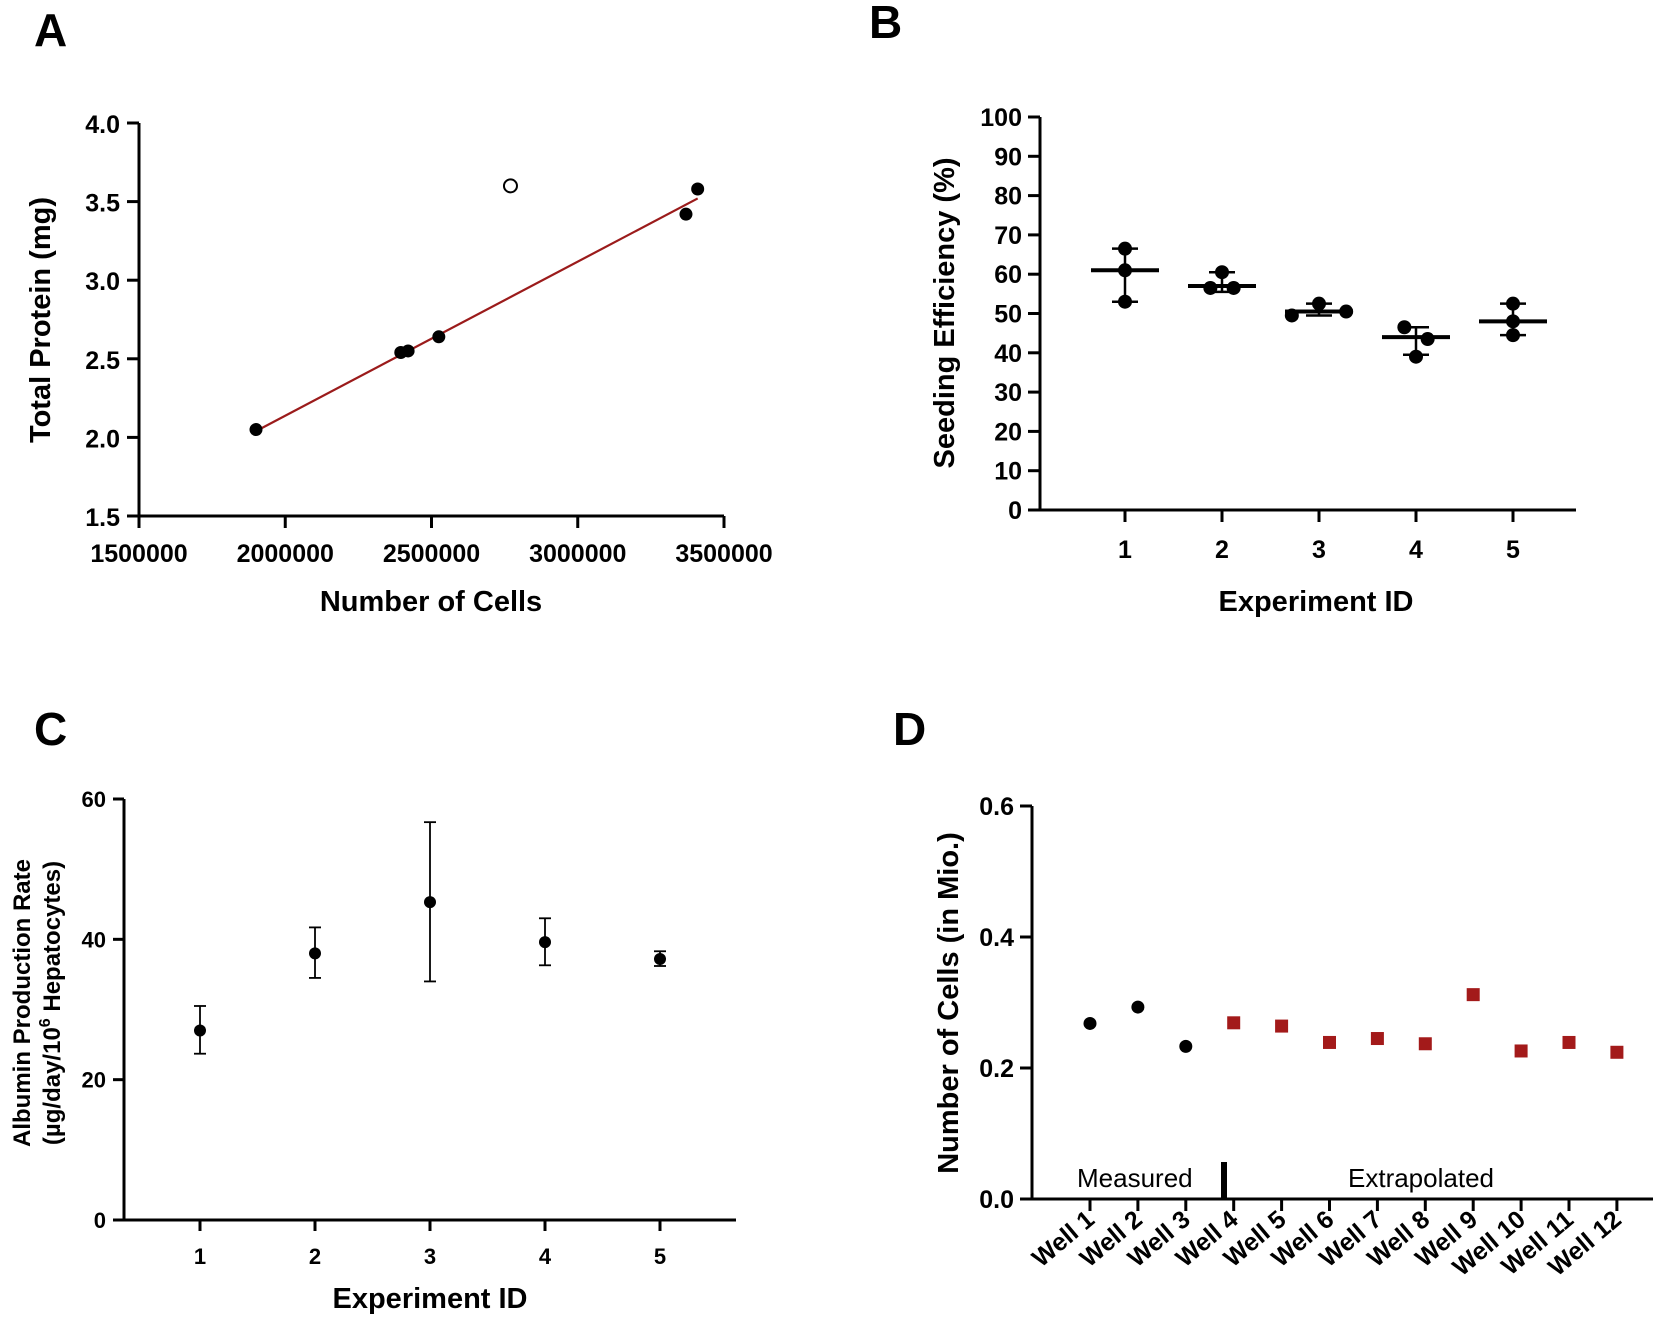 This screenshot has height=1321, width=1654. Describe the element at coordinates (45, 1022) in the screenshot. I see `panel-c-y-label-sup: 6` at that location.